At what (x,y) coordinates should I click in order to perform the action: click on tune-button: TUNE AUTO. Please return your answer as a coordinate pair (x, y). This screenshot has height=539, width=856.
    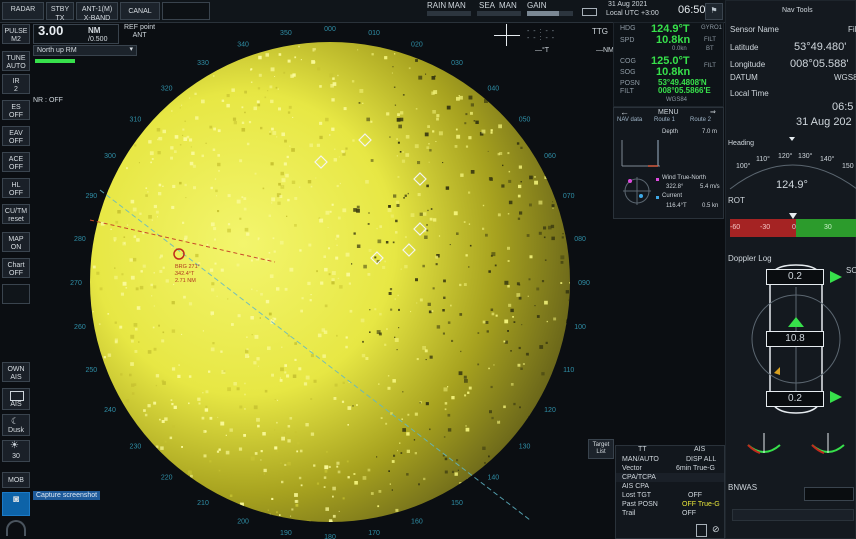
    Looking at the image, I should click on (16, 61).